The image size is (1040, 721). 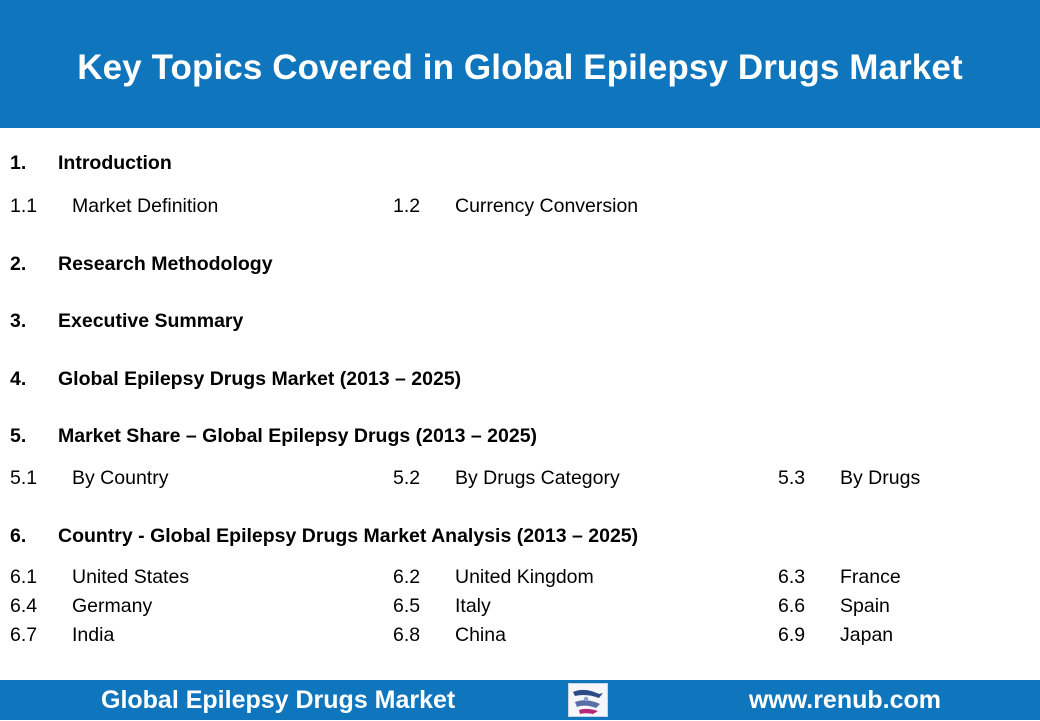 I want to click on subsection-label: United States, so click(x=131, y=577).